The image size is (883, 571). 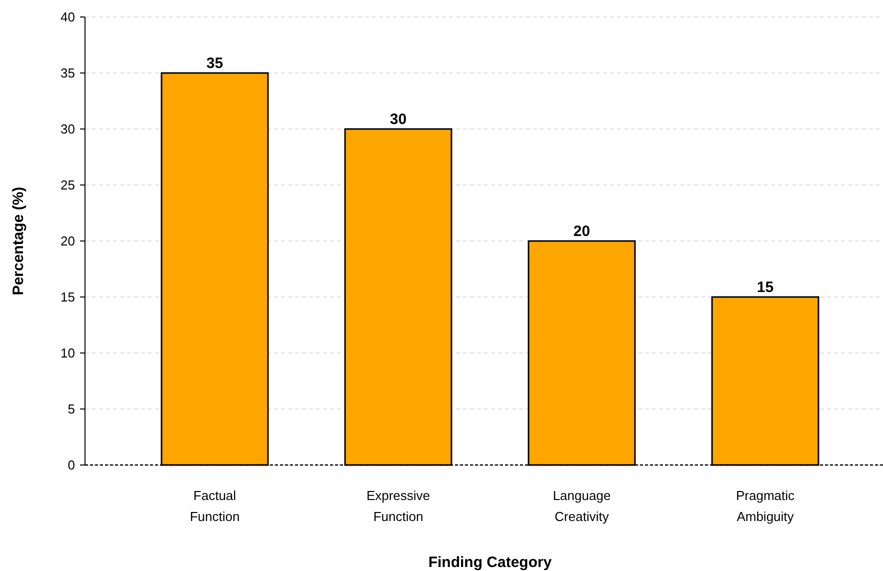 What do you see at coordinates (67, 353) in the screenshot?
I see `y-tick-label: 10` at bounding box center [67, 353].